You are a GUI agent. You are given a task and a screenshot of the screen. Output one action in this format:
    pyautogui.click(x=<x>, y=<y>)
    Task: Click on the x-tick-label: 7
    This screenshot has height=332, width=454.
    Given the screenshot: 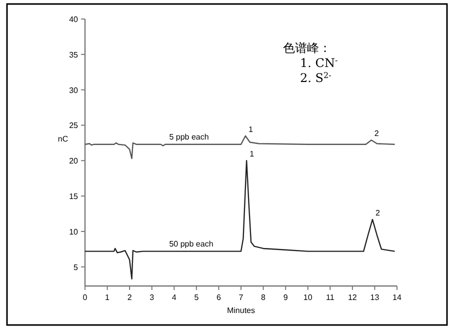 What is the action you would take?
    pyautogui.click(x=241, y=297)
    